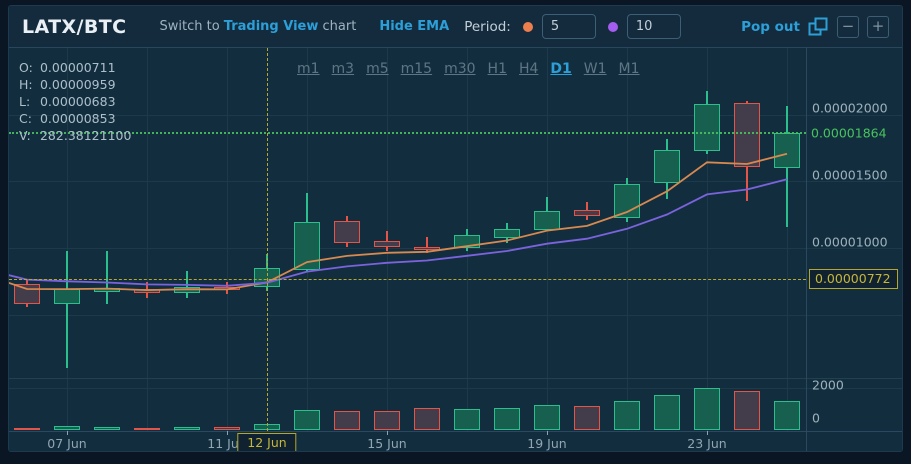  What do you see at coordinates (387, 443) in the screenshot?
I see `time-axis-label: 15 Jun` at bounding box center [387, 443].